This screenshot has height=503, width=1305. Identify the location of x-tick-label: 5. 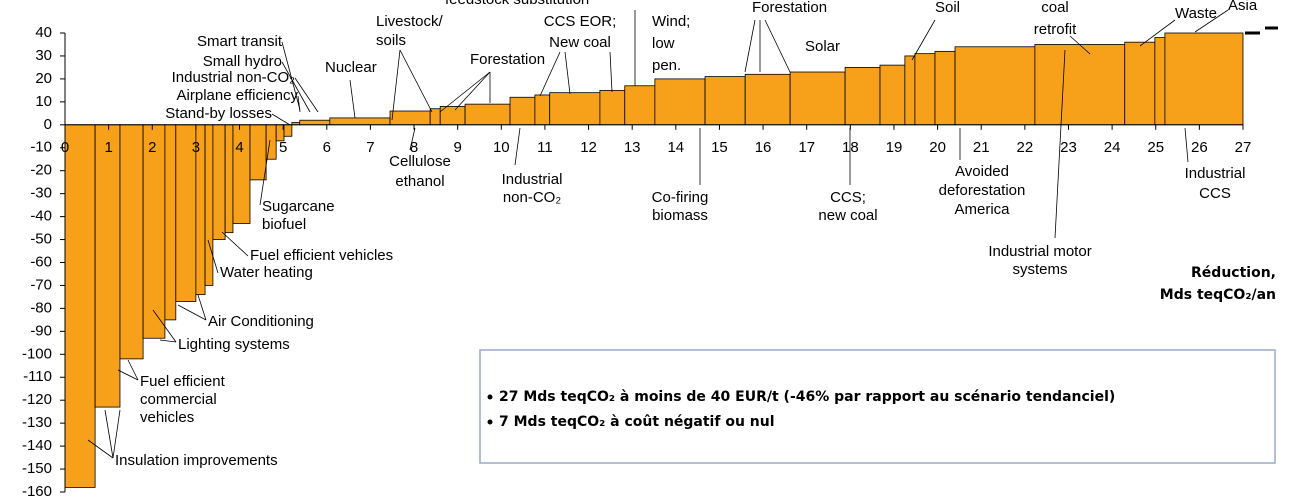
(283, 147).